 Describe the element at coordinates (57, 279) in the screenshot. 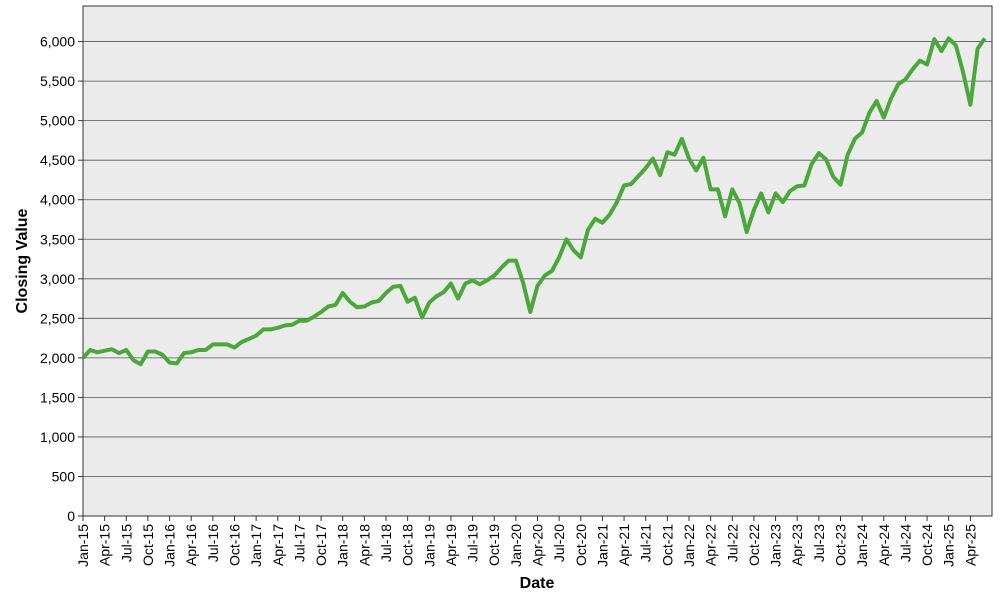

I see `y-tick-label: 3,000` at that location.